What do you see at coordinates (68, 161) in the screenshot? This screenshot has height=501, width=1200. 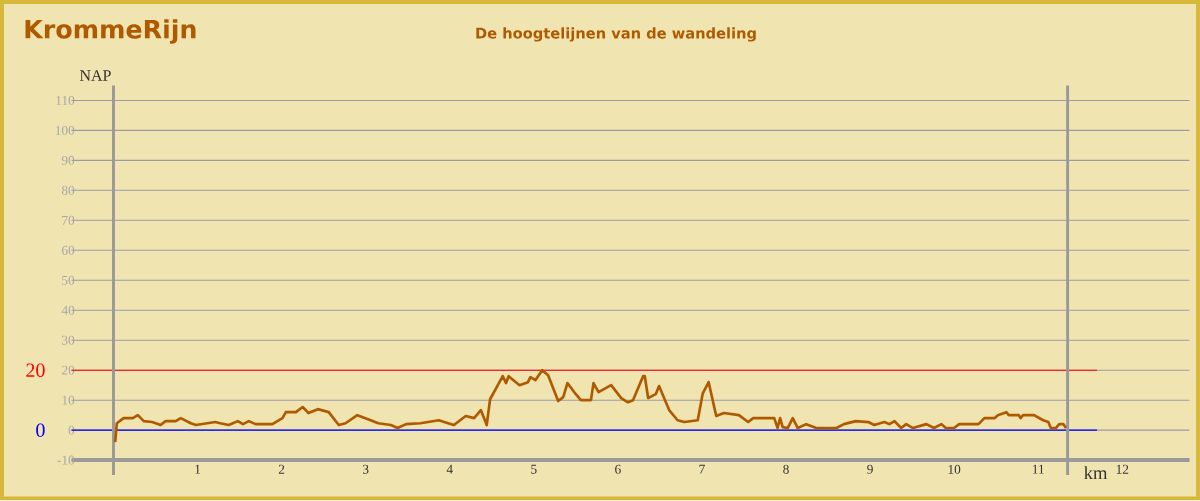 I see `y-tick-label: 90` at bounding box center [68, 161].